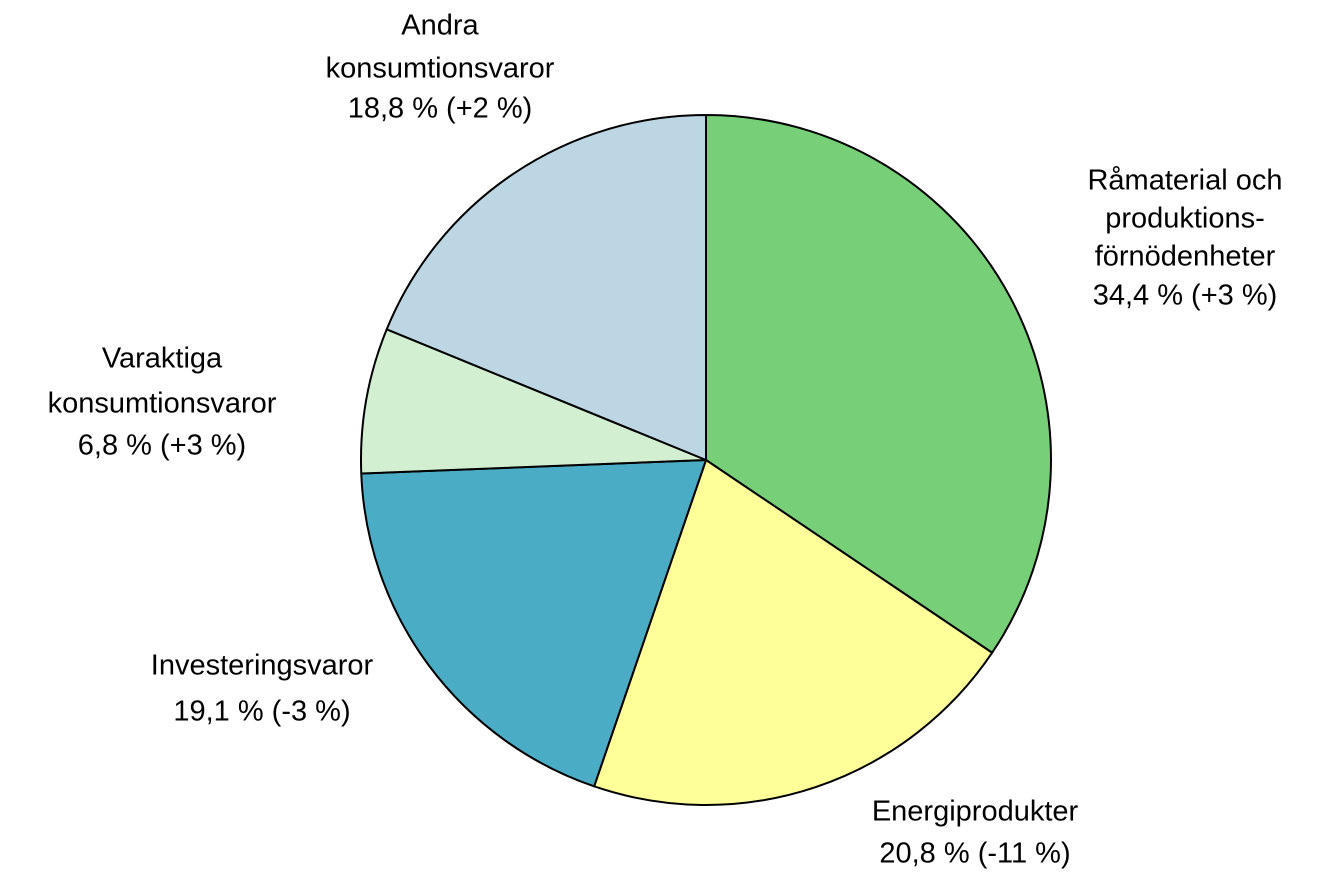 The width and height of the screenshot is (1319, 875). Describe the element at coordinates (975, 812) in the screenshot. I see `slice-label: Energiprodukter` at that location.